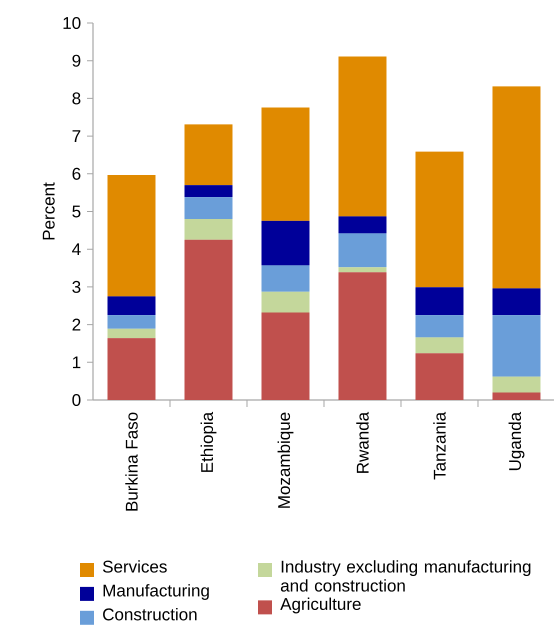 This screenshot has height=629, width=554. I want to click on legend-label: Construction, so click(150, 614).